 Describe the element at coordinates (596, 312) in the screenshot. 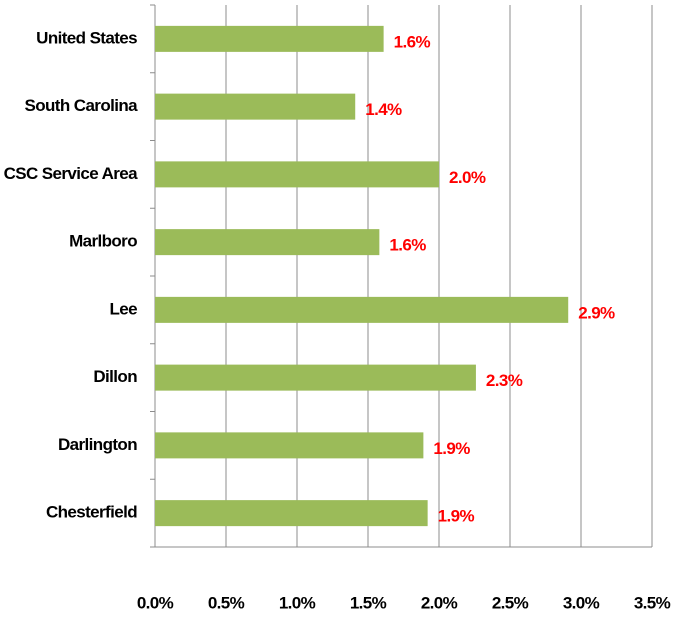

I see `value-label: 2.9%` at that location.